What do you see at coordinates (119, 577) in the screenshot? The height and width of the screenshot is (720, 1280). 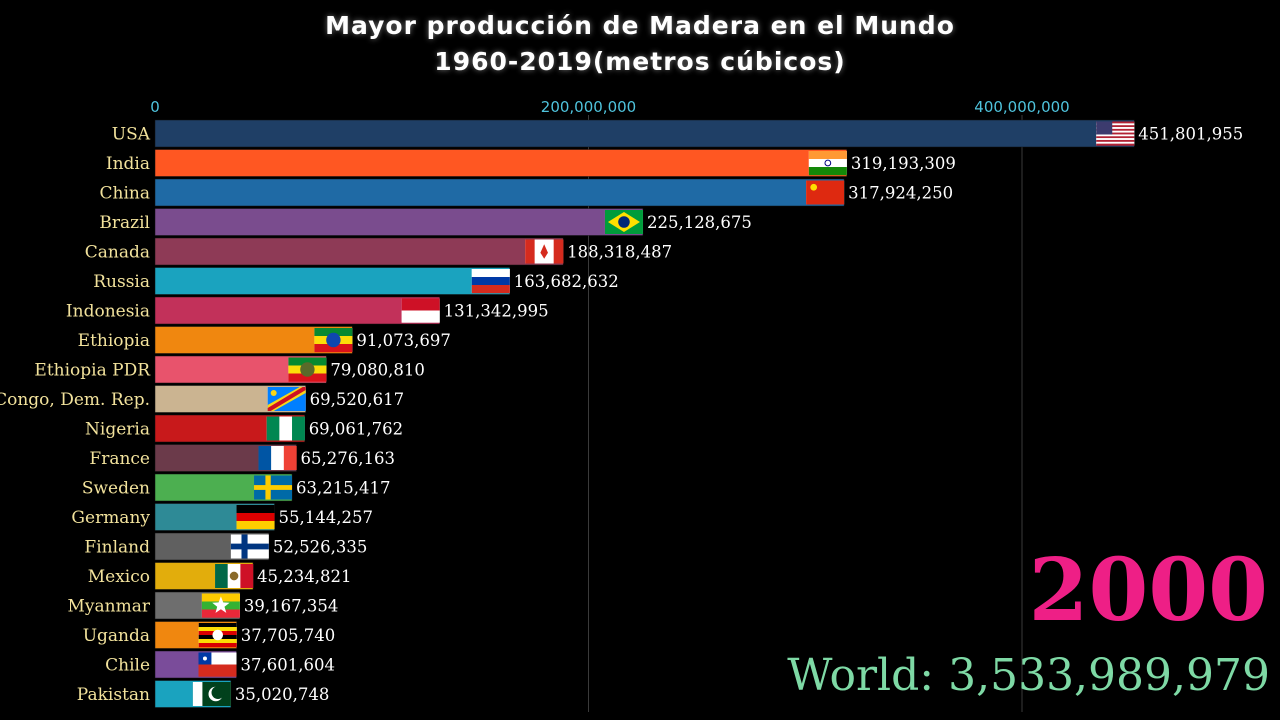 I see `category-label: Mexico` at bounding box center [119, 577].